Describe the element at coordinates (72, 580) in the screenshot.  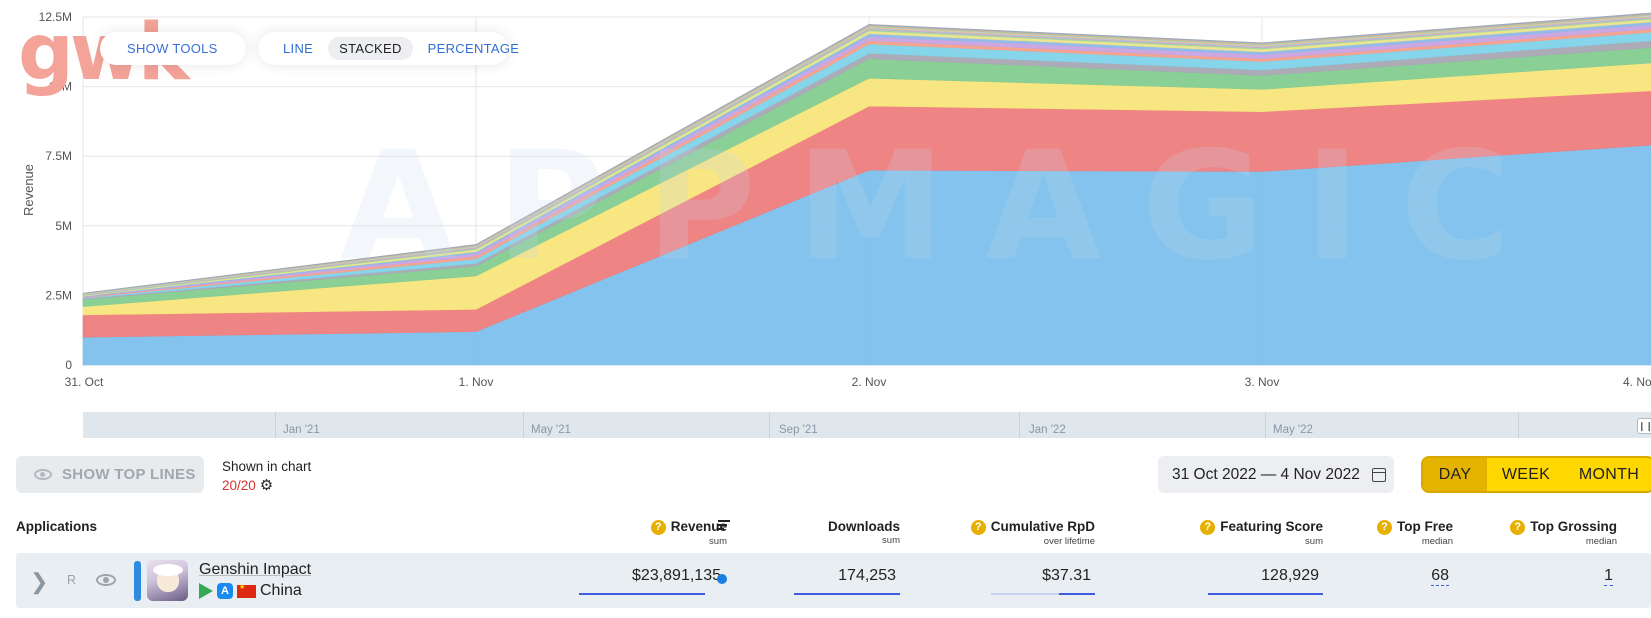
I see `rank-badge: R` at that location.